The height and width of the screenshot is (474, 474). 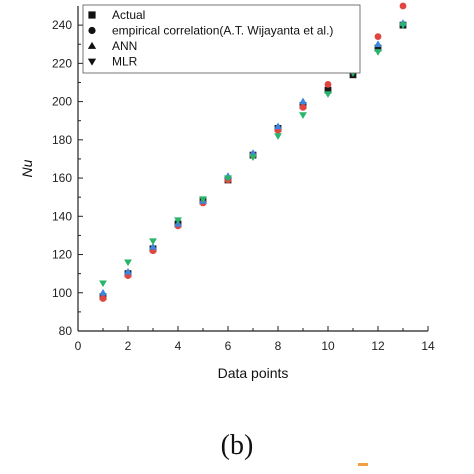 I want to click on y-tick-label: 200, so click(x=62, y=102).